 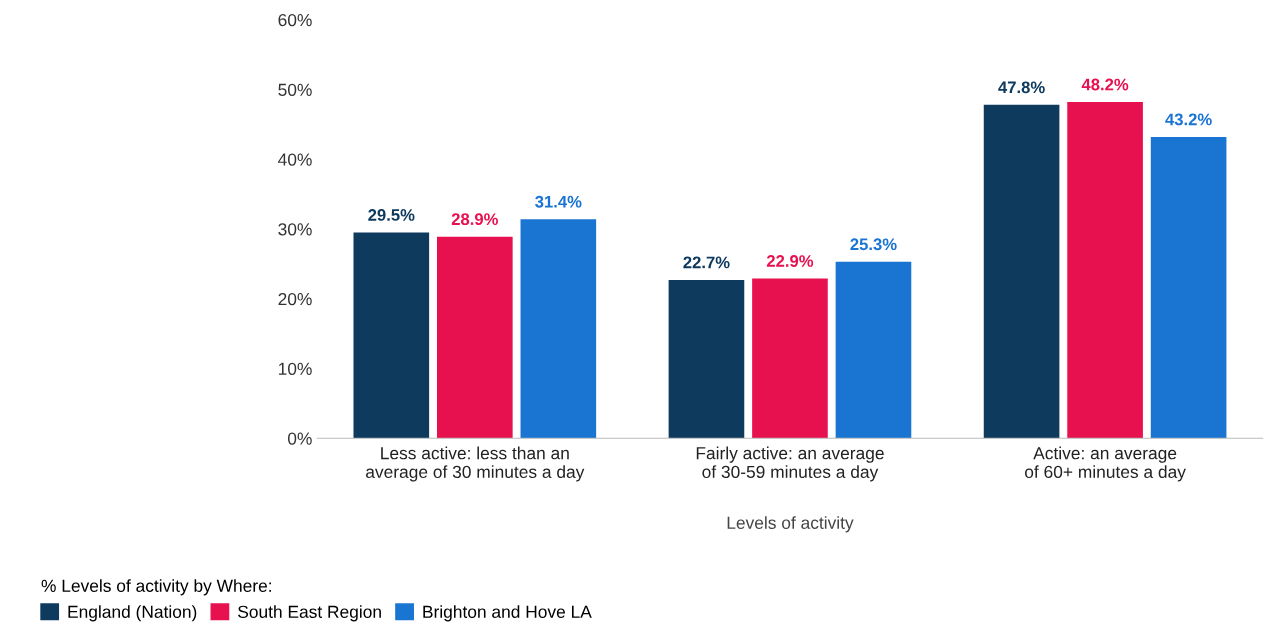 I want to click on y-tick-label: 40%, so click(x=295, y=159).